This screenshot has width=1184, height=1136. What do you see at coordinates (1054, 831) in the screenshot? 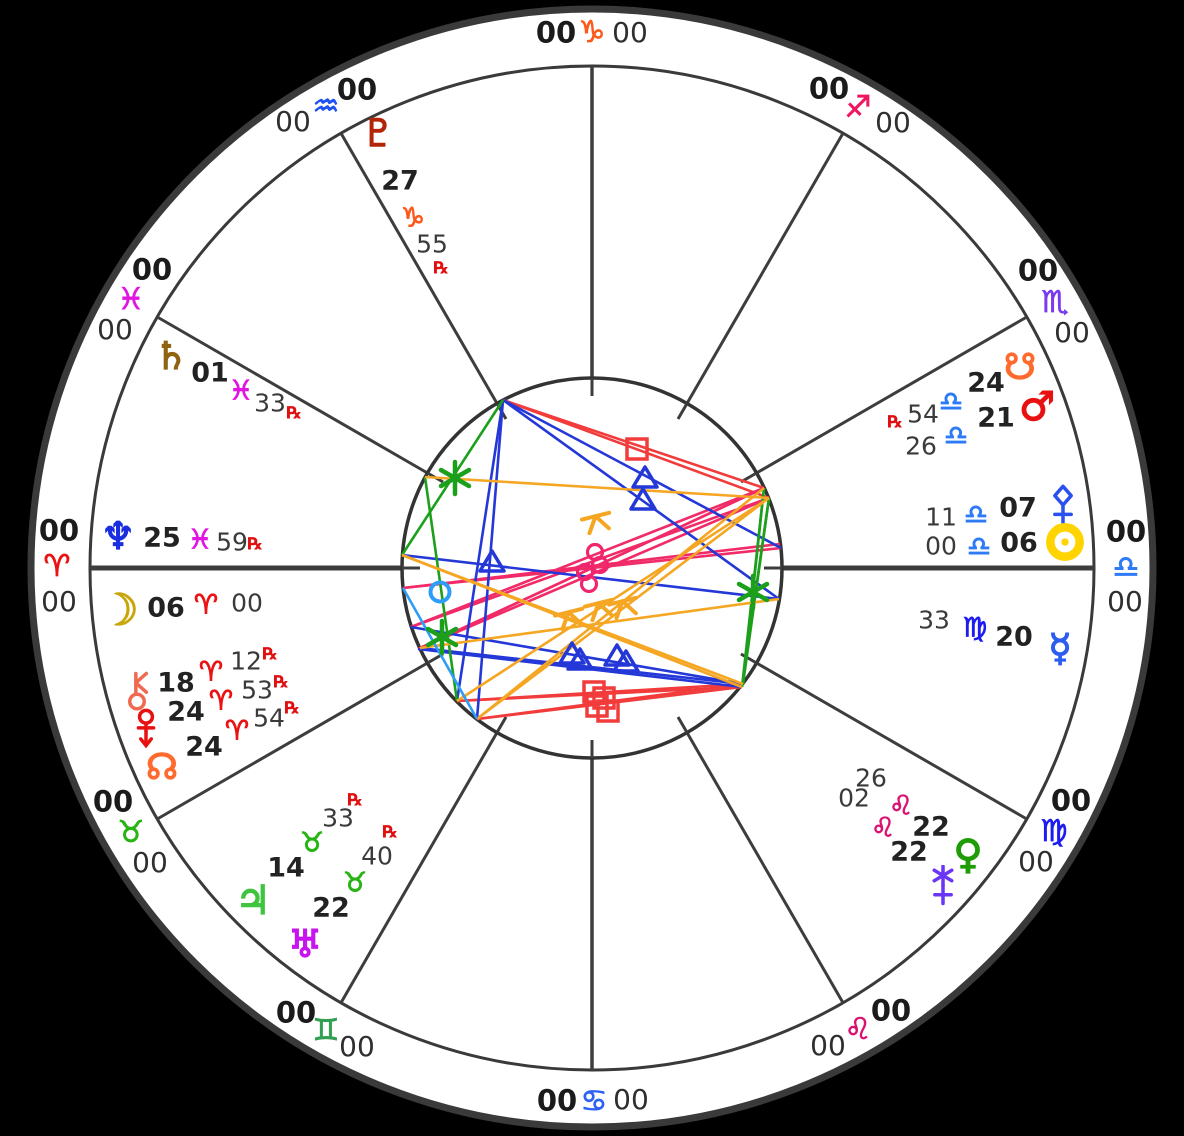
I see `virgo-sign-icon: ♍` at bounding box center [1054, 831].